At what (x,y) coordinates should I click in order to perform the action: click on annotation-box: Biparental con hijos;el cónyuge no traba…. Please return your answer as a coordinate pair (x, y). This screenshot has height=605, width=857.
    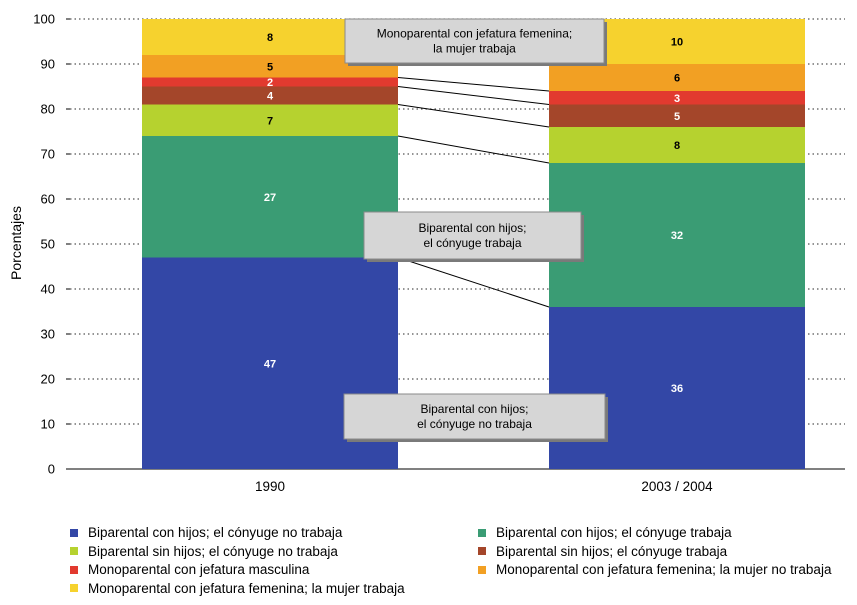
    Looking at the image, I should click on (475, 417).